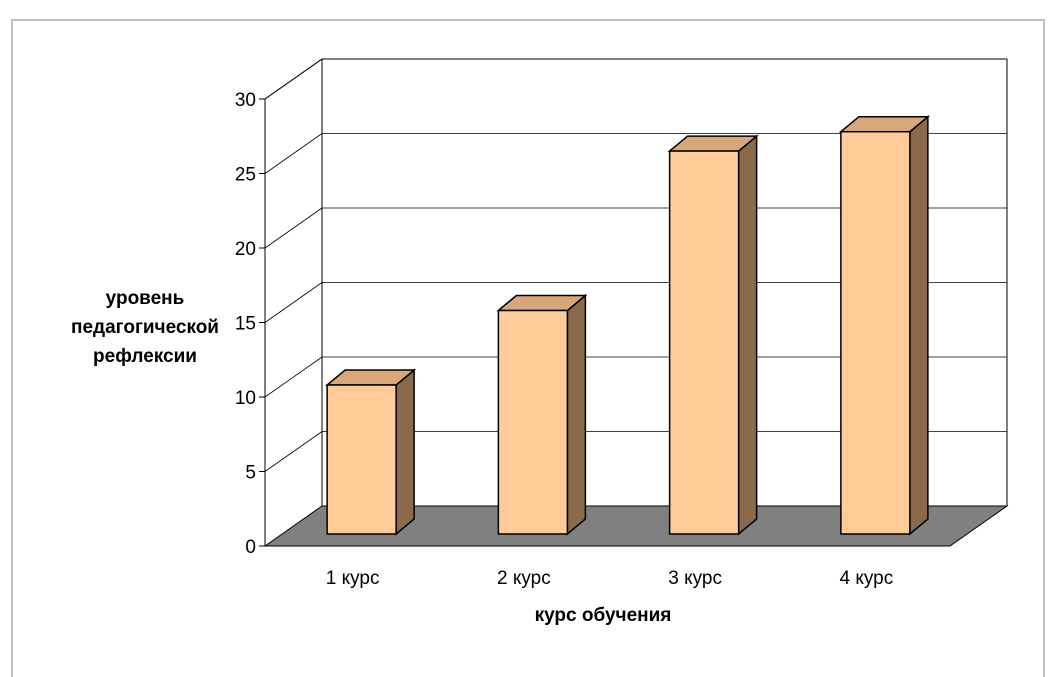 The height and width of the screenshot is (677, 1053). Describe the element at coordinates (145, 356) in the screenshot. I see `y-axis-title-line-3: рефлексии` at that location.